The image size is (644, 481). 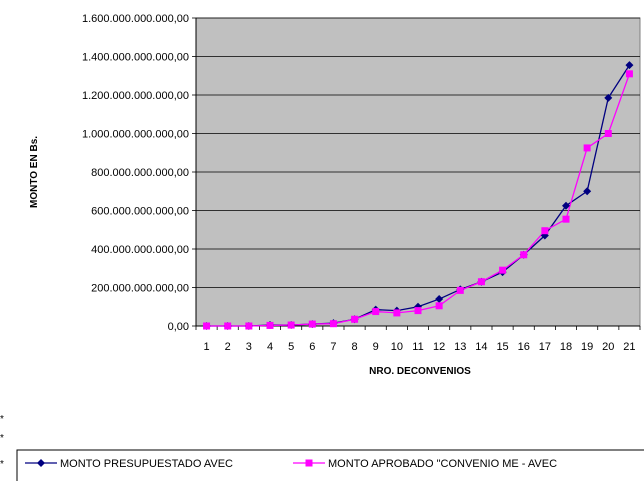 I want to click on x-tick-label: 10, so click(x=397, y=347).